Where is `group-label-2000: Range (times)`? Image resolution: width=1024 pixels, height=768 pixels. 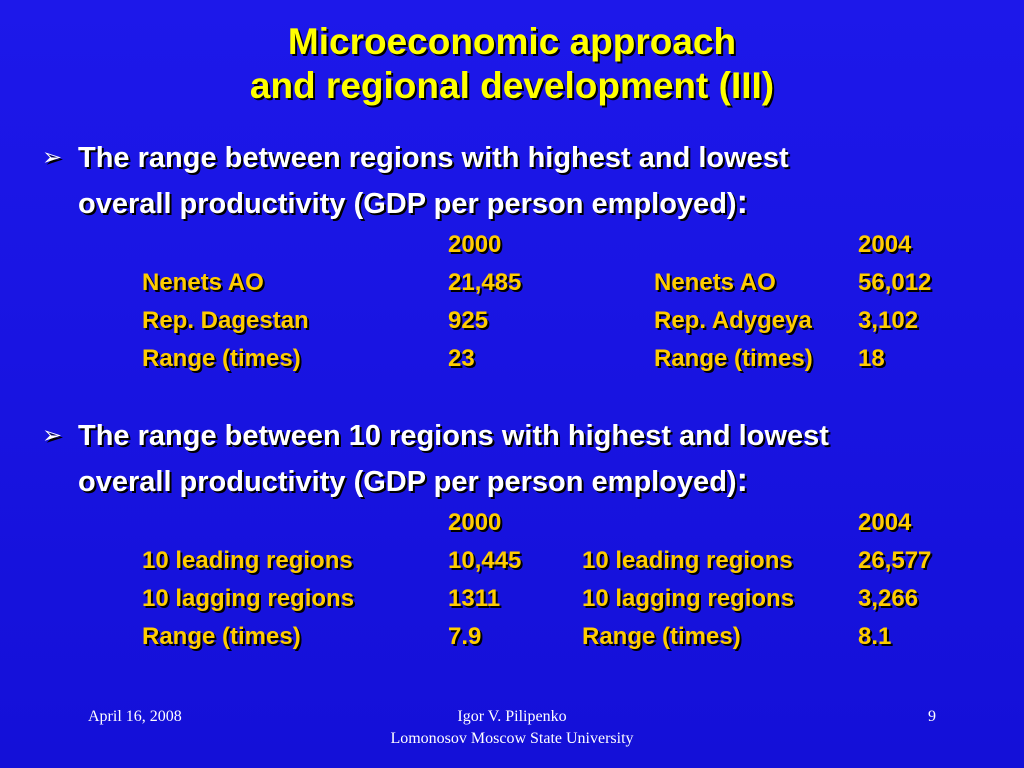
group-label-2000: Range (times) is located at coordinates (221, 636).